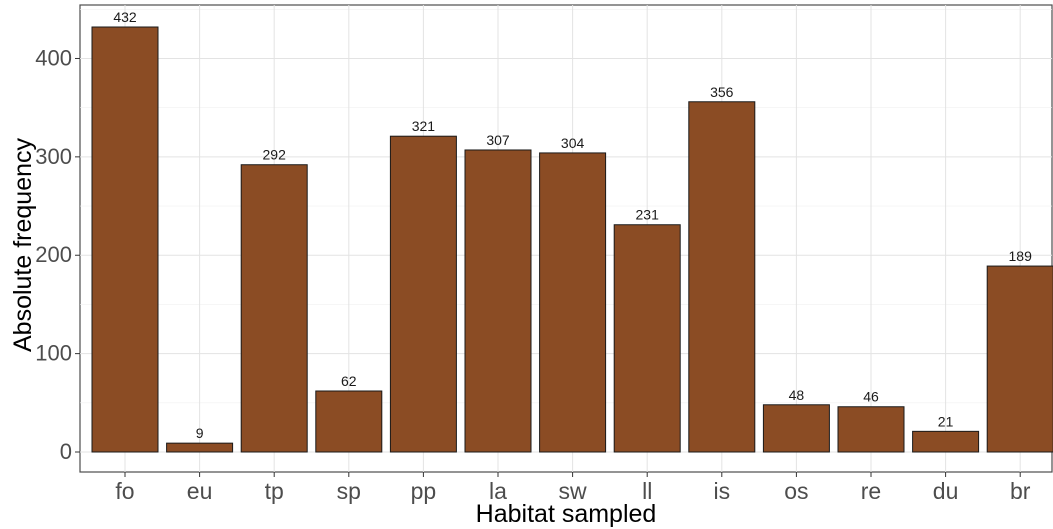 This screenshot has height=529, width=1053. I want to click on bar-br, so click(1019, 359).